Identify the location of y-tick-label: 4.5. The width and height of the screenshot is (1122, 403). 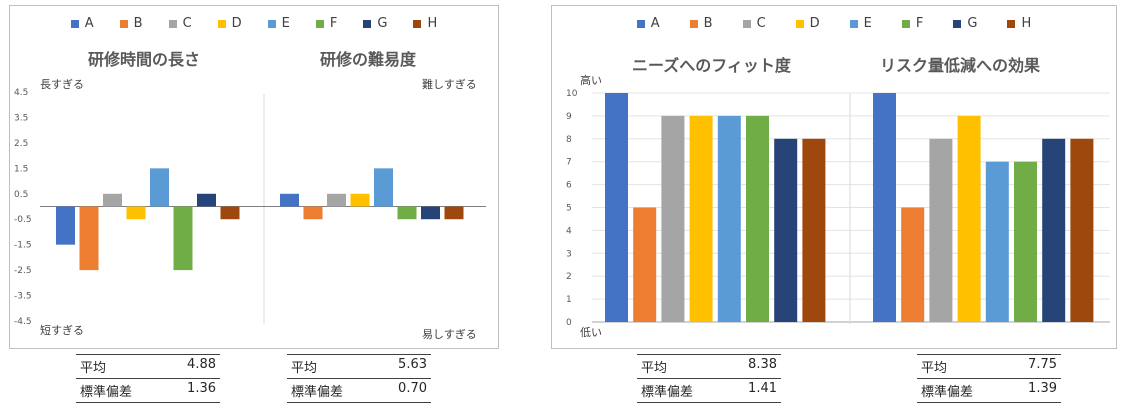
(21, 93).